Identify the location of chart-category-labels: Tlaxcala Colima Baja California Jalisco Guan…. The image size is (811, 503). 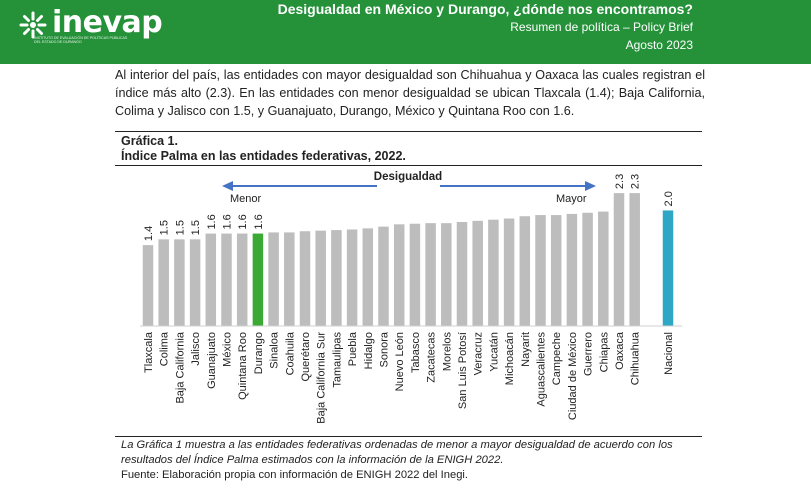
(409, 377).